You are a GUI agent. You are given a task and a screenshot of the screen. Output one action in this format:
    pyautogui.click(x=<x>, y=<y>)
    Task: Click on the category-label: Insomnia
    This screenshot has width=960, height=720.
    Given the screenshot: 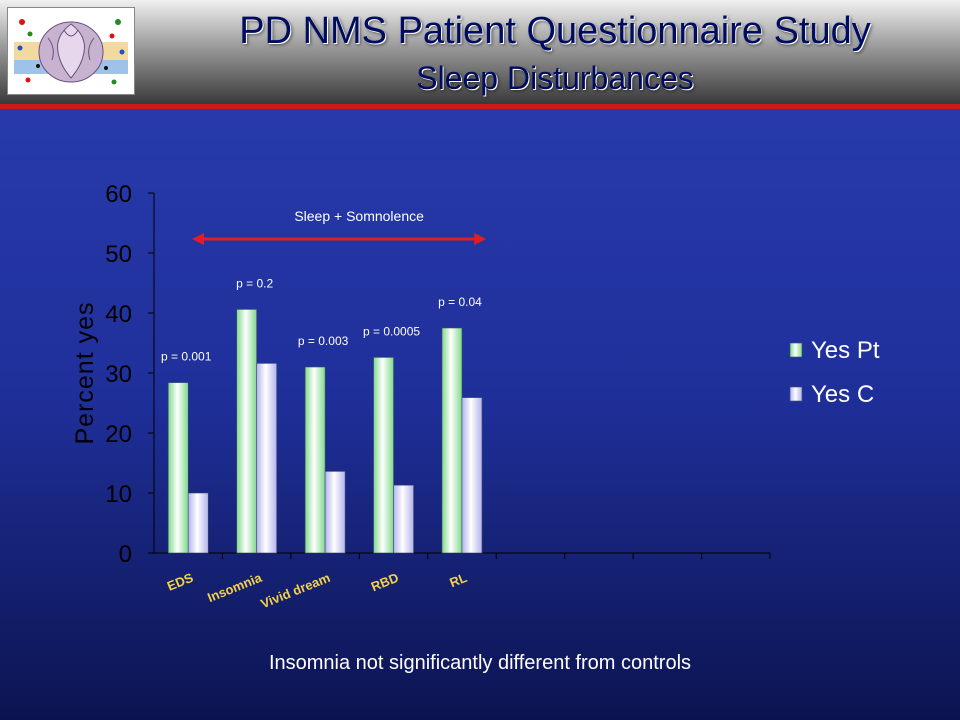 What is the action you would take?
    pyautogui.click(x=234, y=588)
    